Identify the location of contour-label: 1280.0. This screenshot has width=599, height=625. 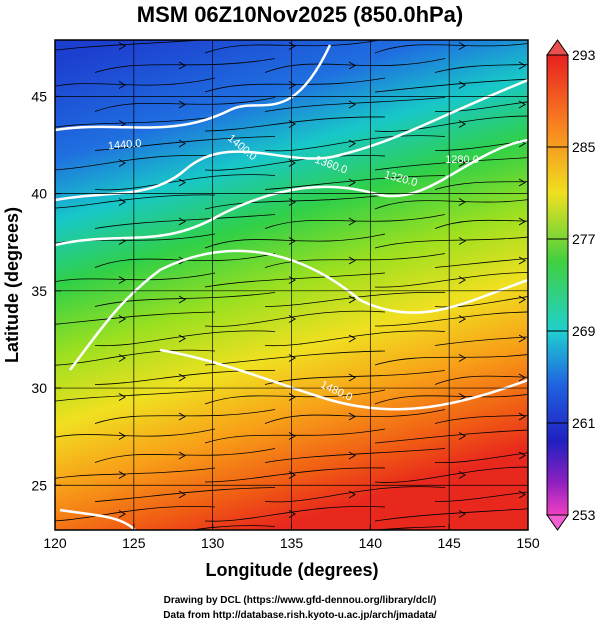
(462, 160).